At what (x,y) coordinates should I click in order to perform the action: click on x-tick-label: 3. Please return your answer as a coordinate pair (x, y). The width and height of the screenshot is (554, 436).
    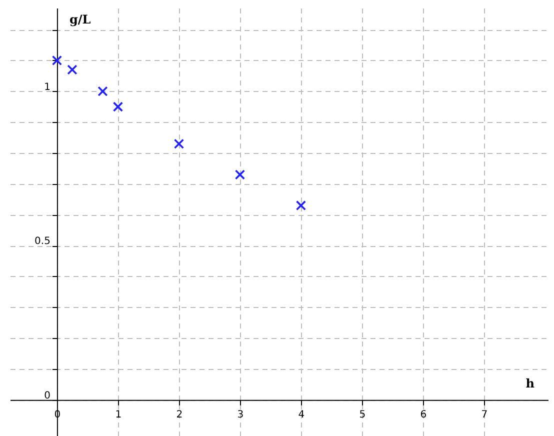
    Looking at the image, I should click on (240, 414).